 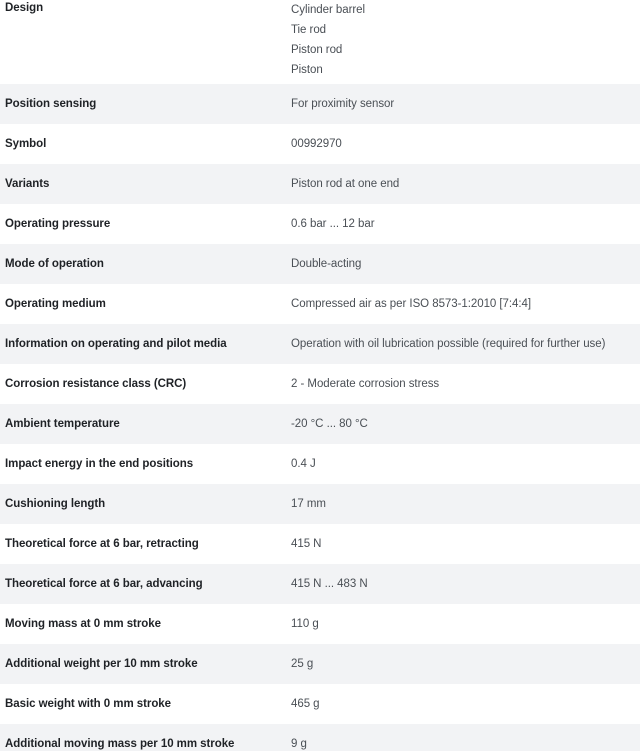 What do you see at coordinates (26, 144) in the screenshot?
I see `spec-label: Symbol` at bounding box center [26, 144].